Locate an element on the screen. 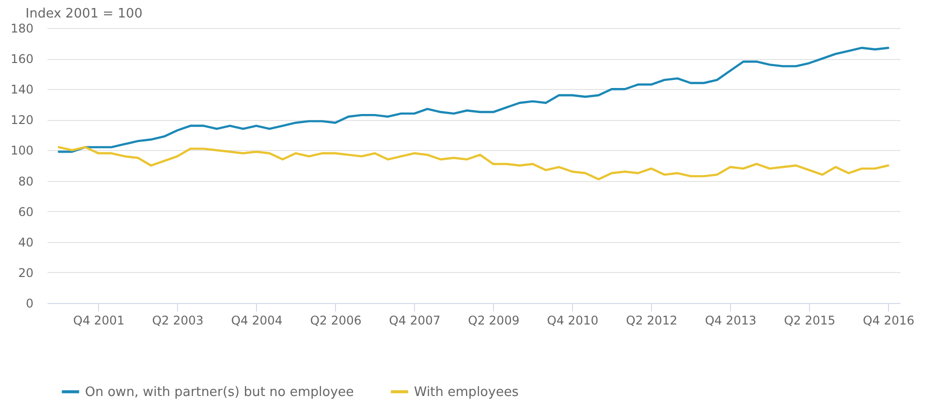 This screenshot has height=402, width=925. x-tick-label: Q4 2016 is located at coordinates (888, 321).